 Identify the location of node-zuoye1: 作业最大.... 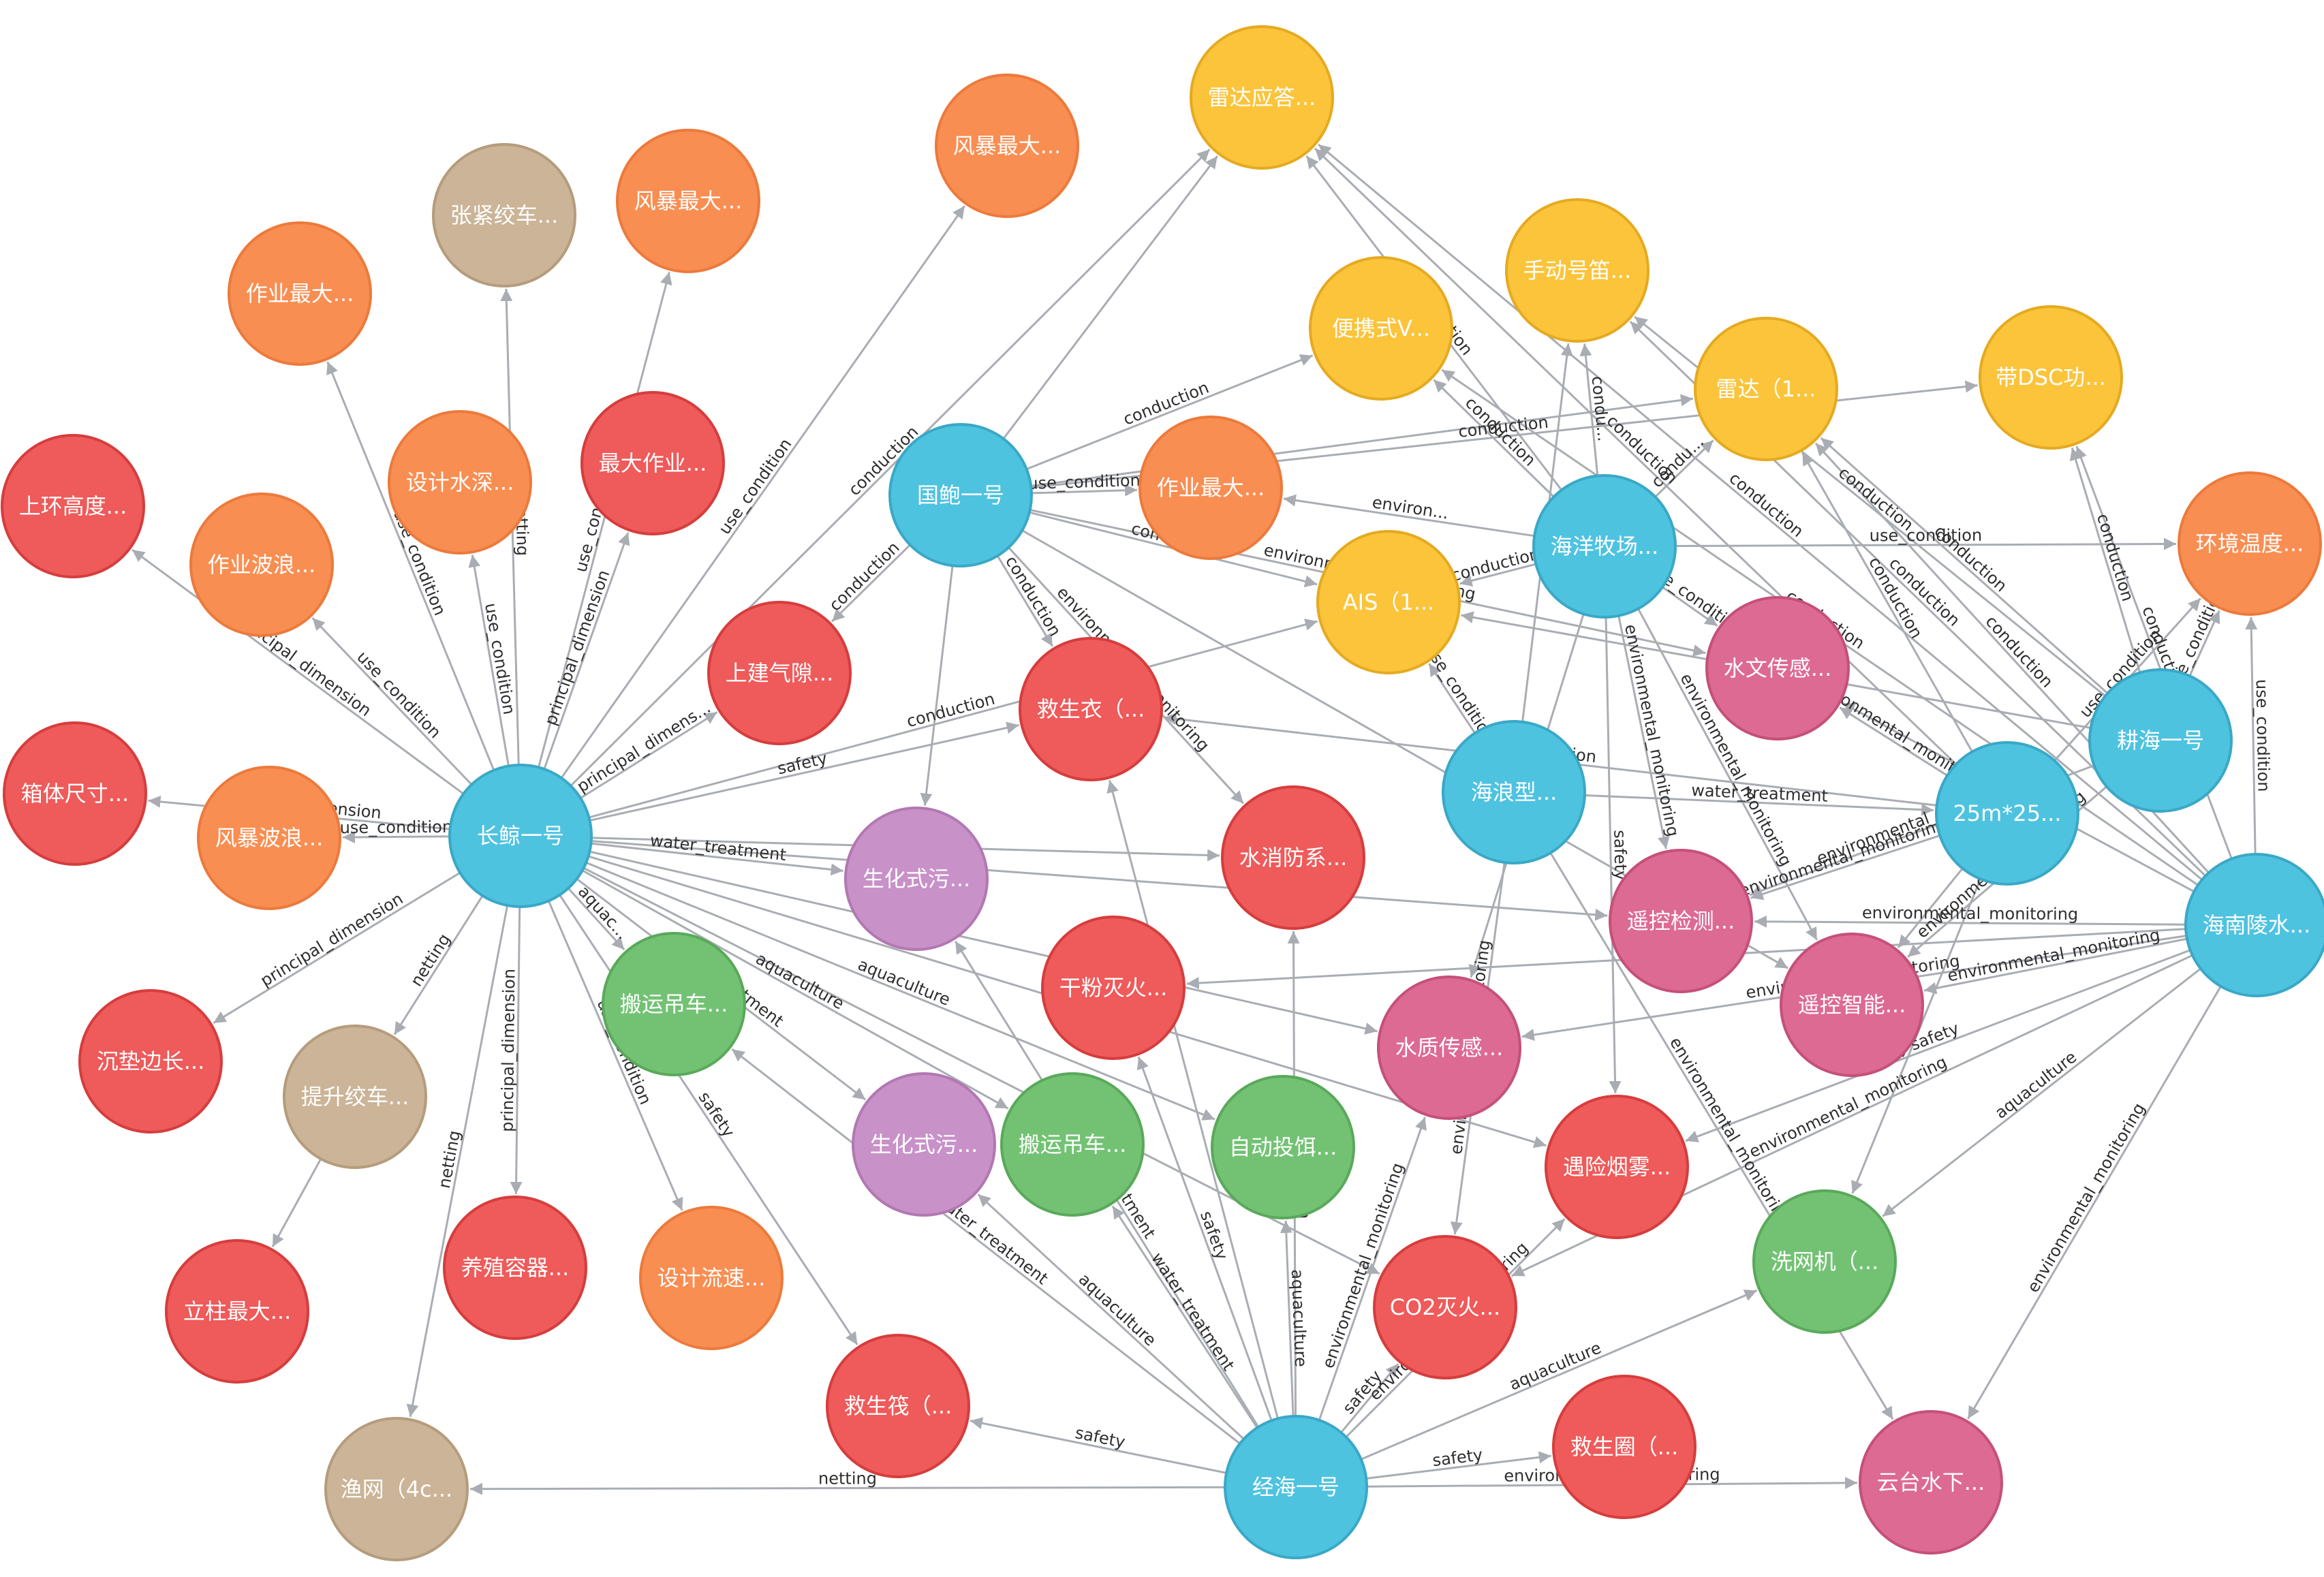
(300, 293).